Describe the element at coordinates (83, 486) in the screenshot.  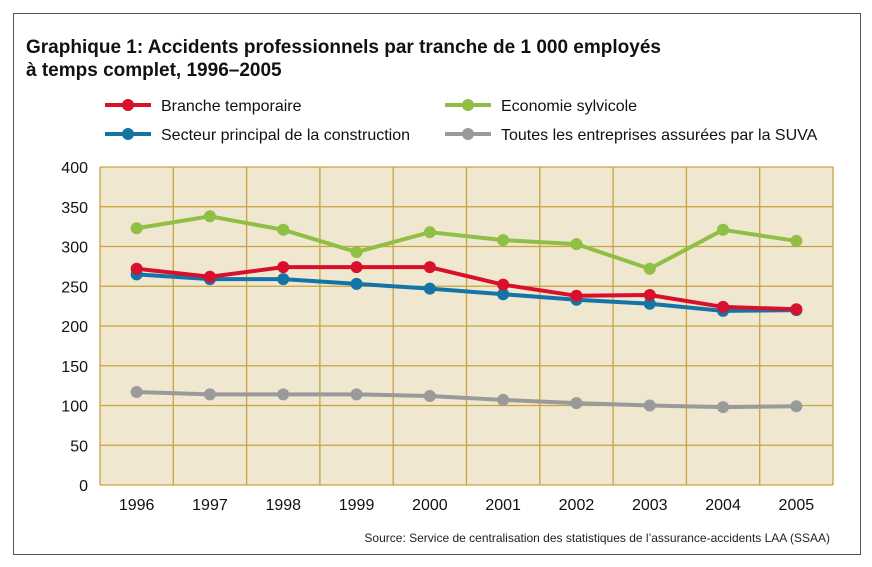
I see `y-tick-label: 0` at that location.